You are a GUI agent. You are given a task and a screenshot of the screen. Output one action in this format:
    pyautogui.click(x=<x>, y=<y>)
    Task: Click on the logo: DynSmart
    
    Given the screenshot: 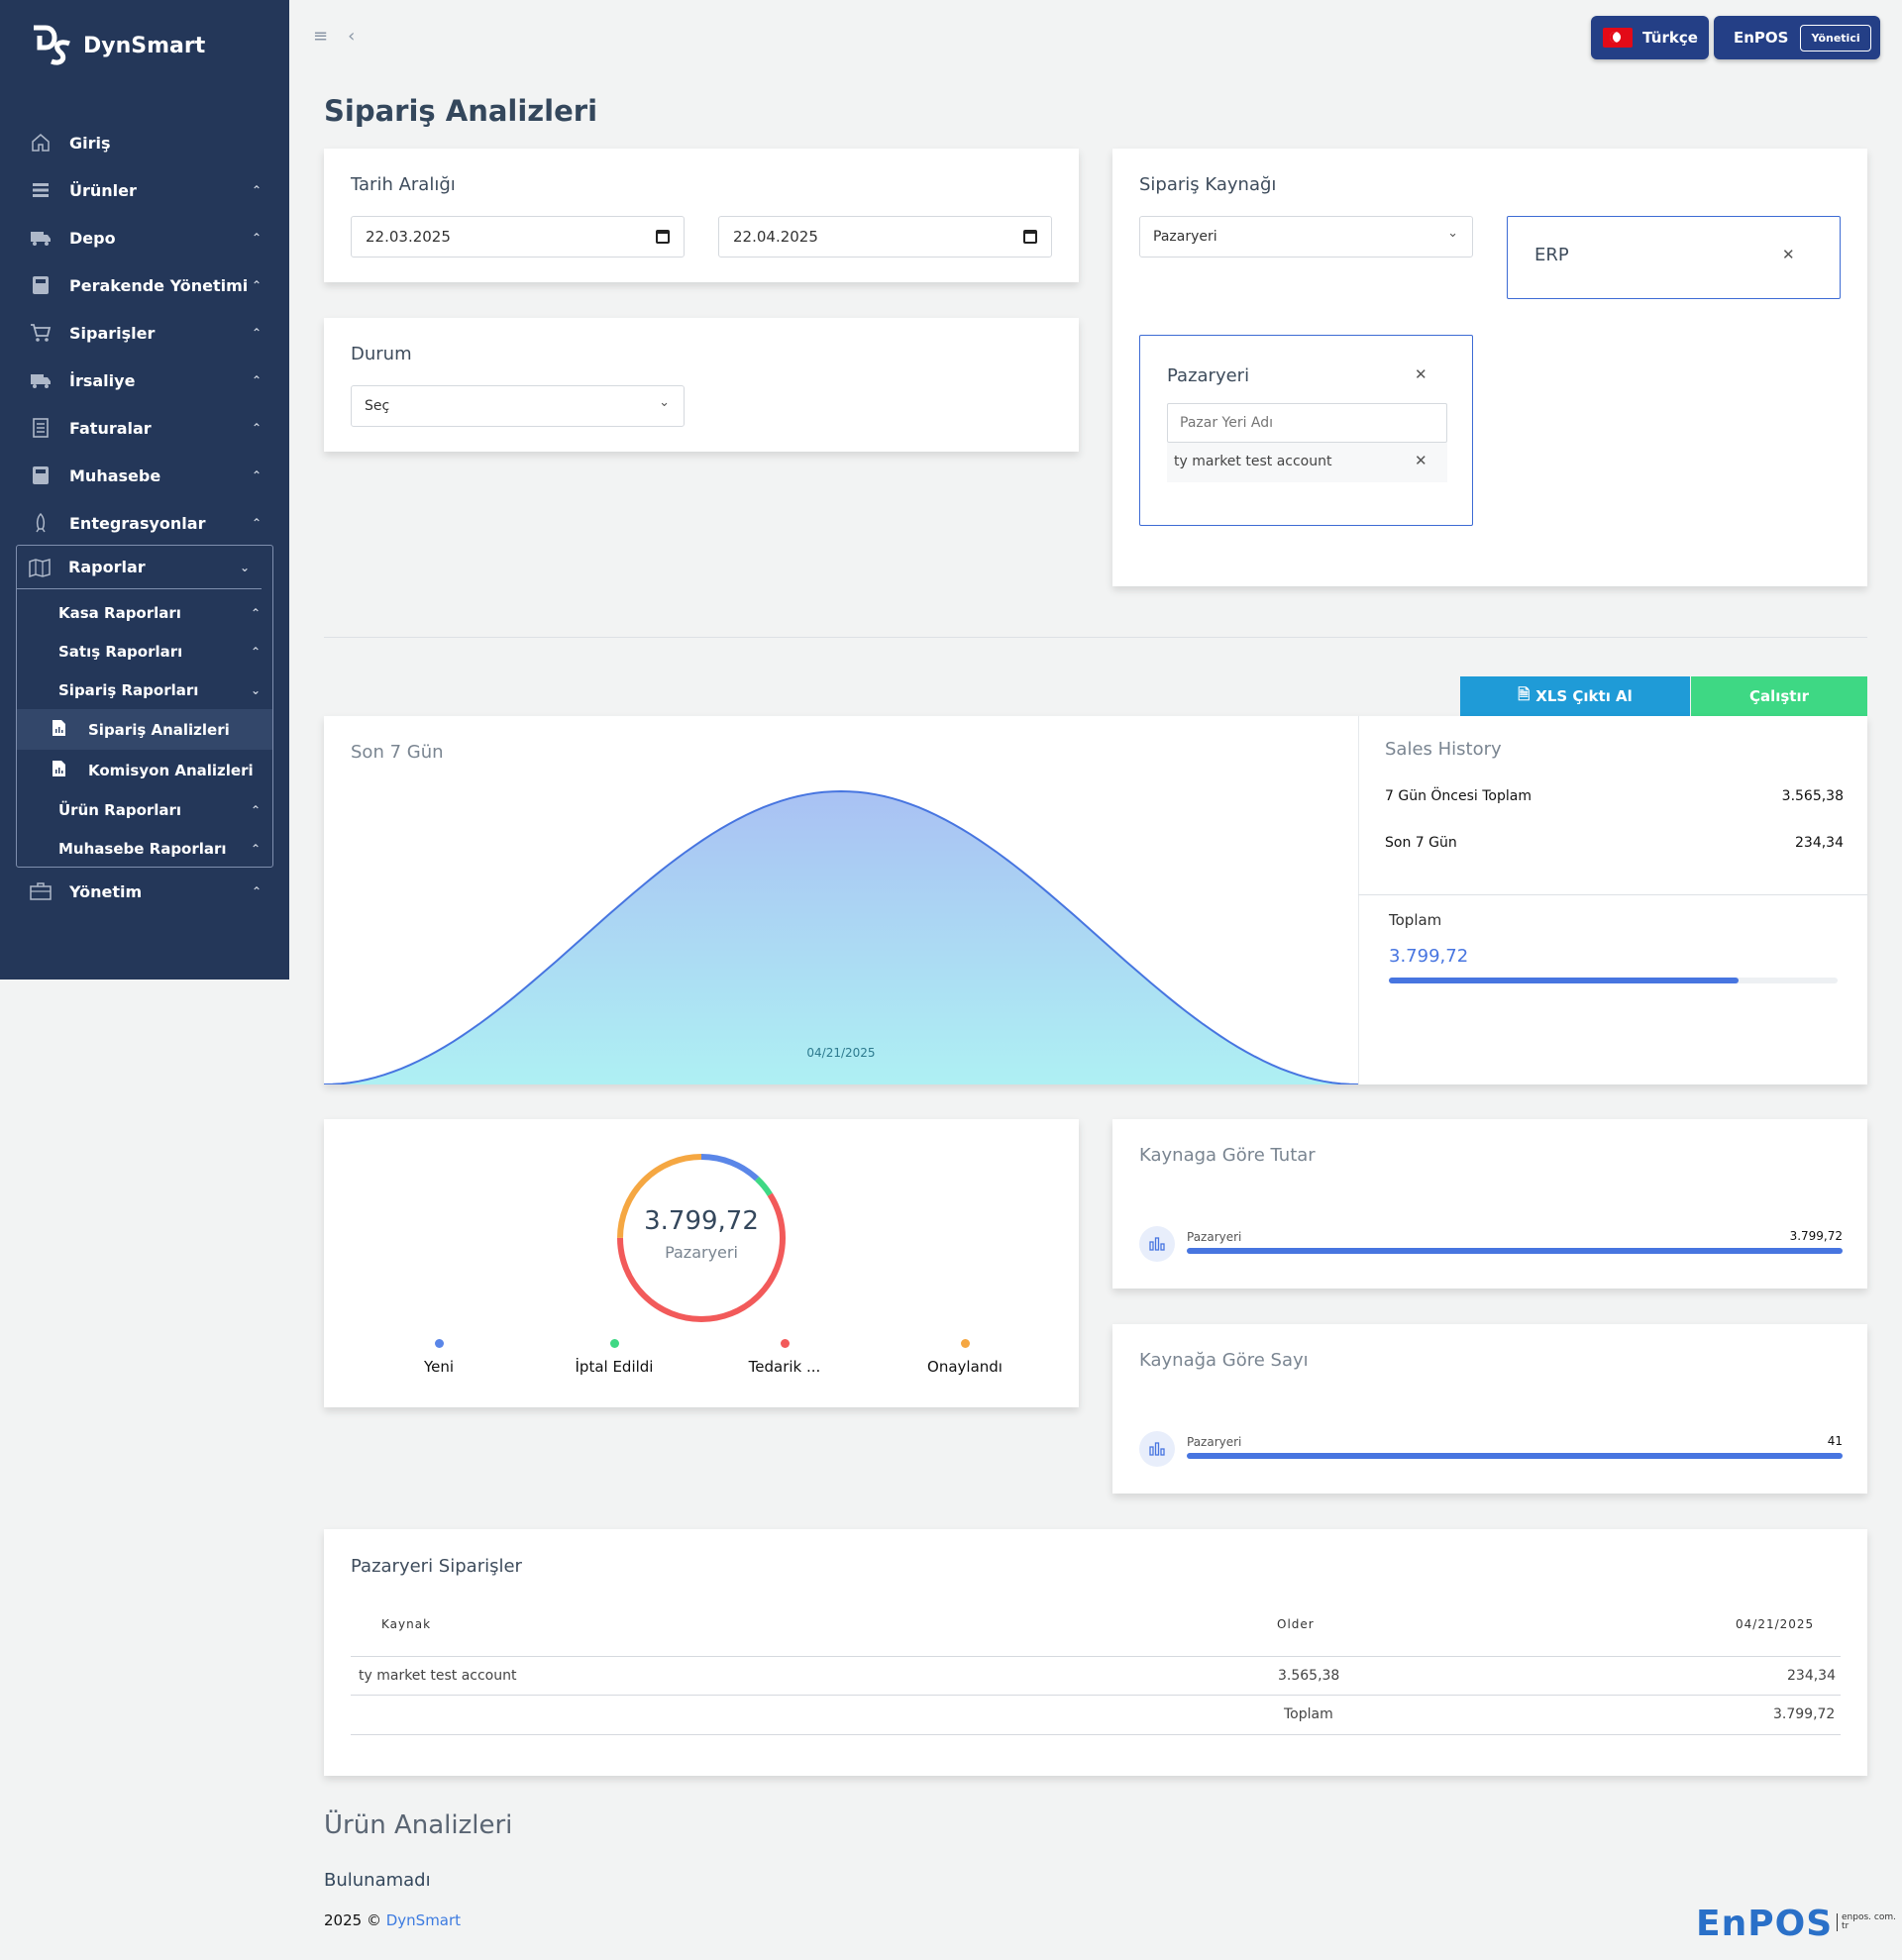 What is the action you would take?
    pyautogui.click(x=117, y=46)
    